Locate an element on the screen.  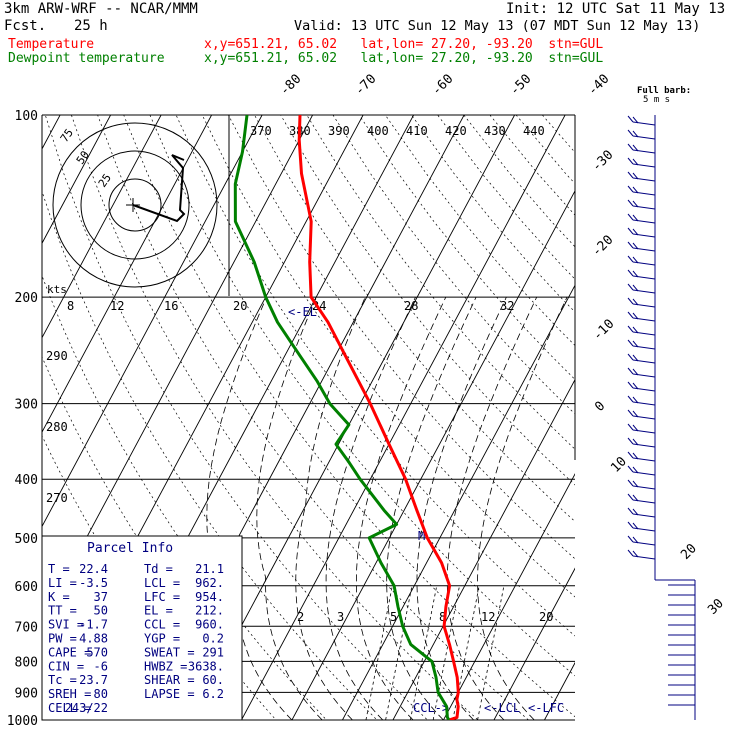
level-annotation: M is located at coordinates (421, 536).